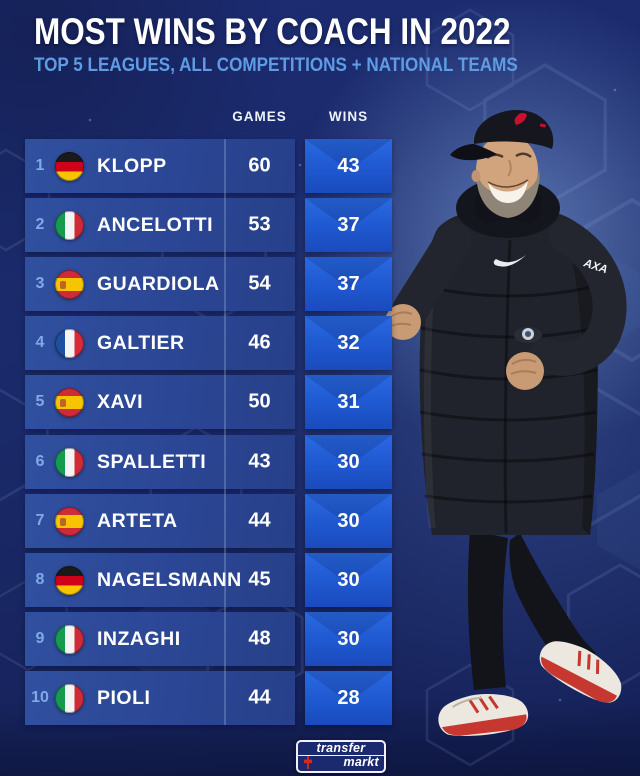 The image size is (640, 776). What do you see at coordinates (40, 283) in the screenshot?
I see `rank-label: 3` at bounding box center [40, 283].